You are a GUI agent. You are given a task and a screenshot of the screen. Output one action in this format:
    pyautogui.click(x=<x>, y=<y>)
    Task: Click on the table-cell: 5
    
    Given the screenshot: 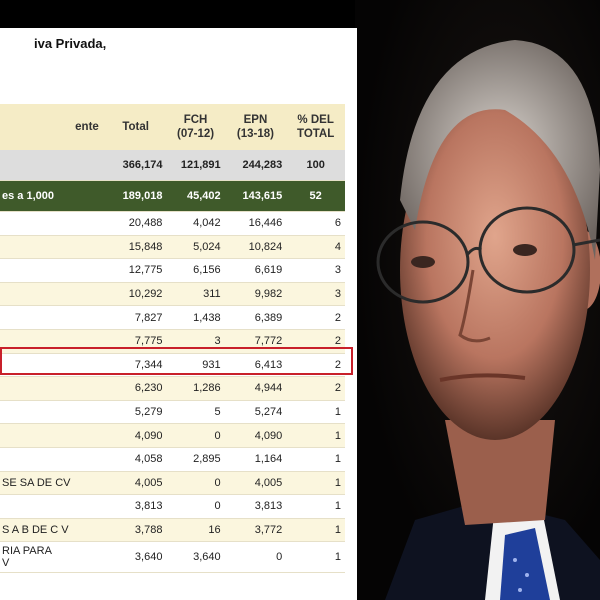 What is the action you would take?
    pyautogui.click(x=195, y=412)
    